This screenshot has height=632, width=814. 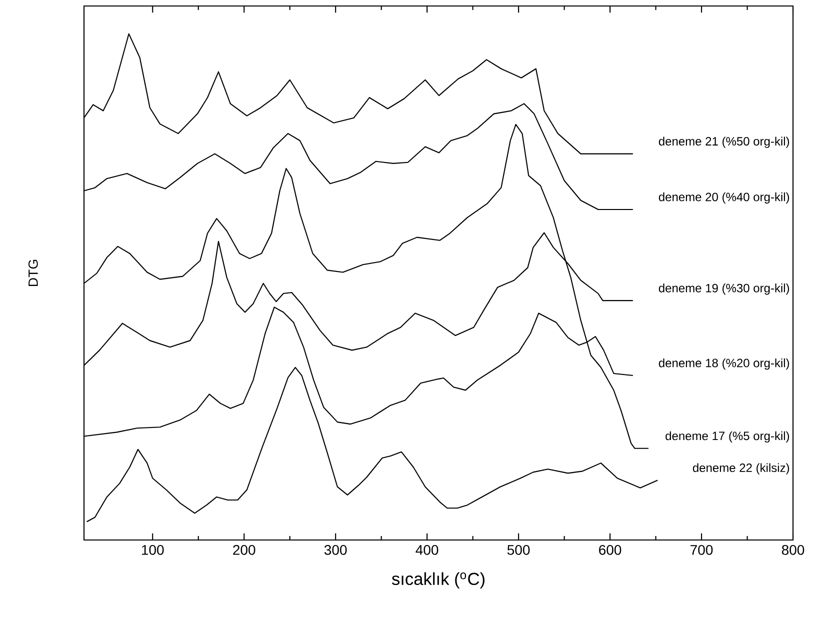 I want to click on y-axis-title: DTG, so click(x=33, y=273).